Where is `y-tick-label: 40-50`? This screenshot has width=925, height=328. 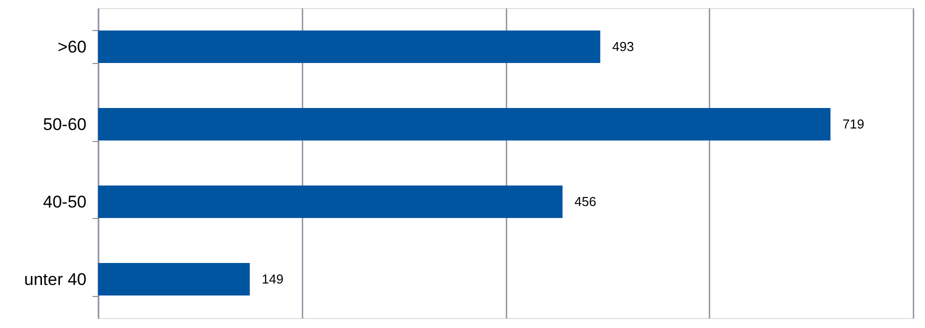 y-tick-label: 40-50 is located at coordinates (64, 202).